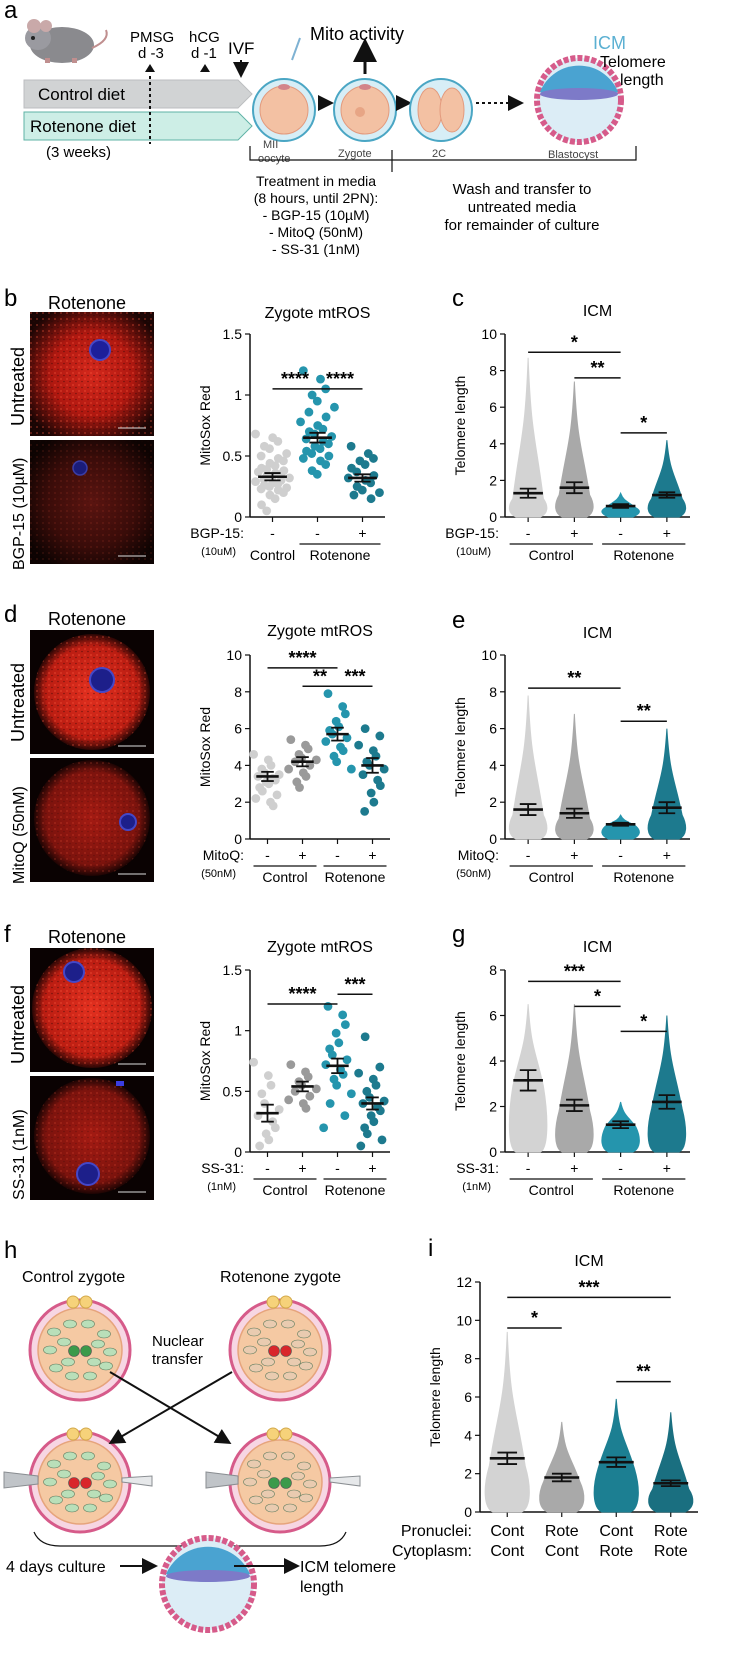 The width and height of the screenshot is (739, 1655). What do you see at coordinates (79, 427) in the screenshot?
I see `panel-b: b Rotenone Untreated BGP-15 (10µM)` at bounding box center [79, 427].